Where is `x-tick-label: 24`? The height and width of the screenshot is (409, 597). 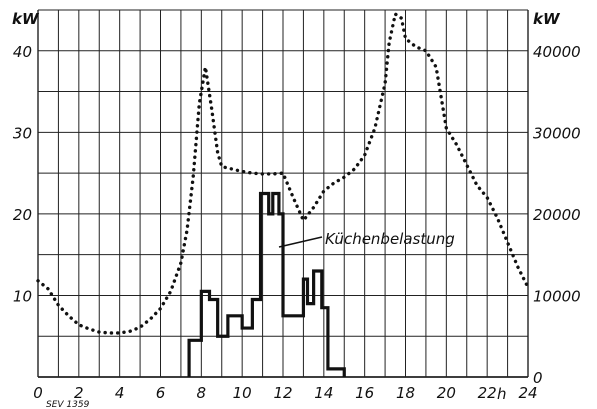
x-tick-label: 24 is located at coordinates (527, 393).